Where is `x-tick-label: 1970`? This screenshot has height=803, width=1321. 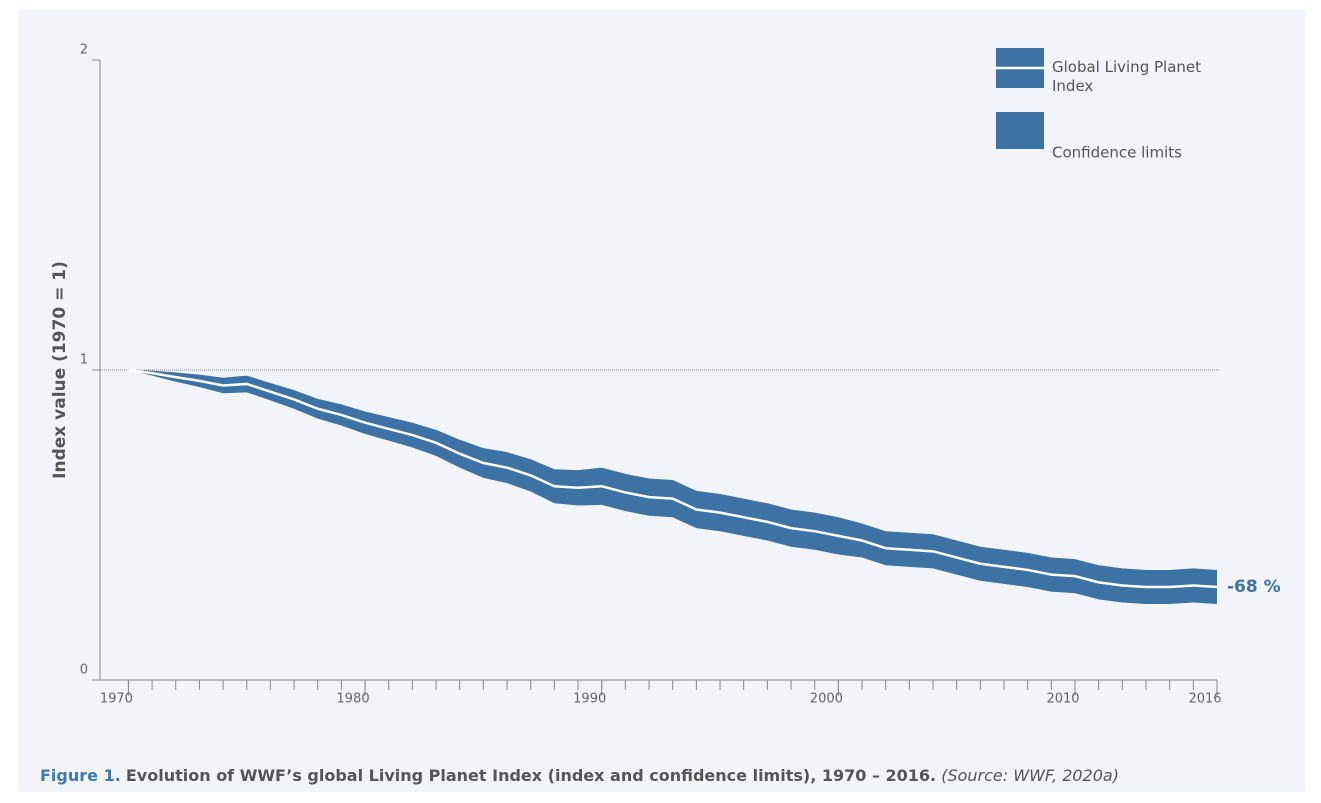 x-tick-label: 1970 is located at coordinates (116, 699).